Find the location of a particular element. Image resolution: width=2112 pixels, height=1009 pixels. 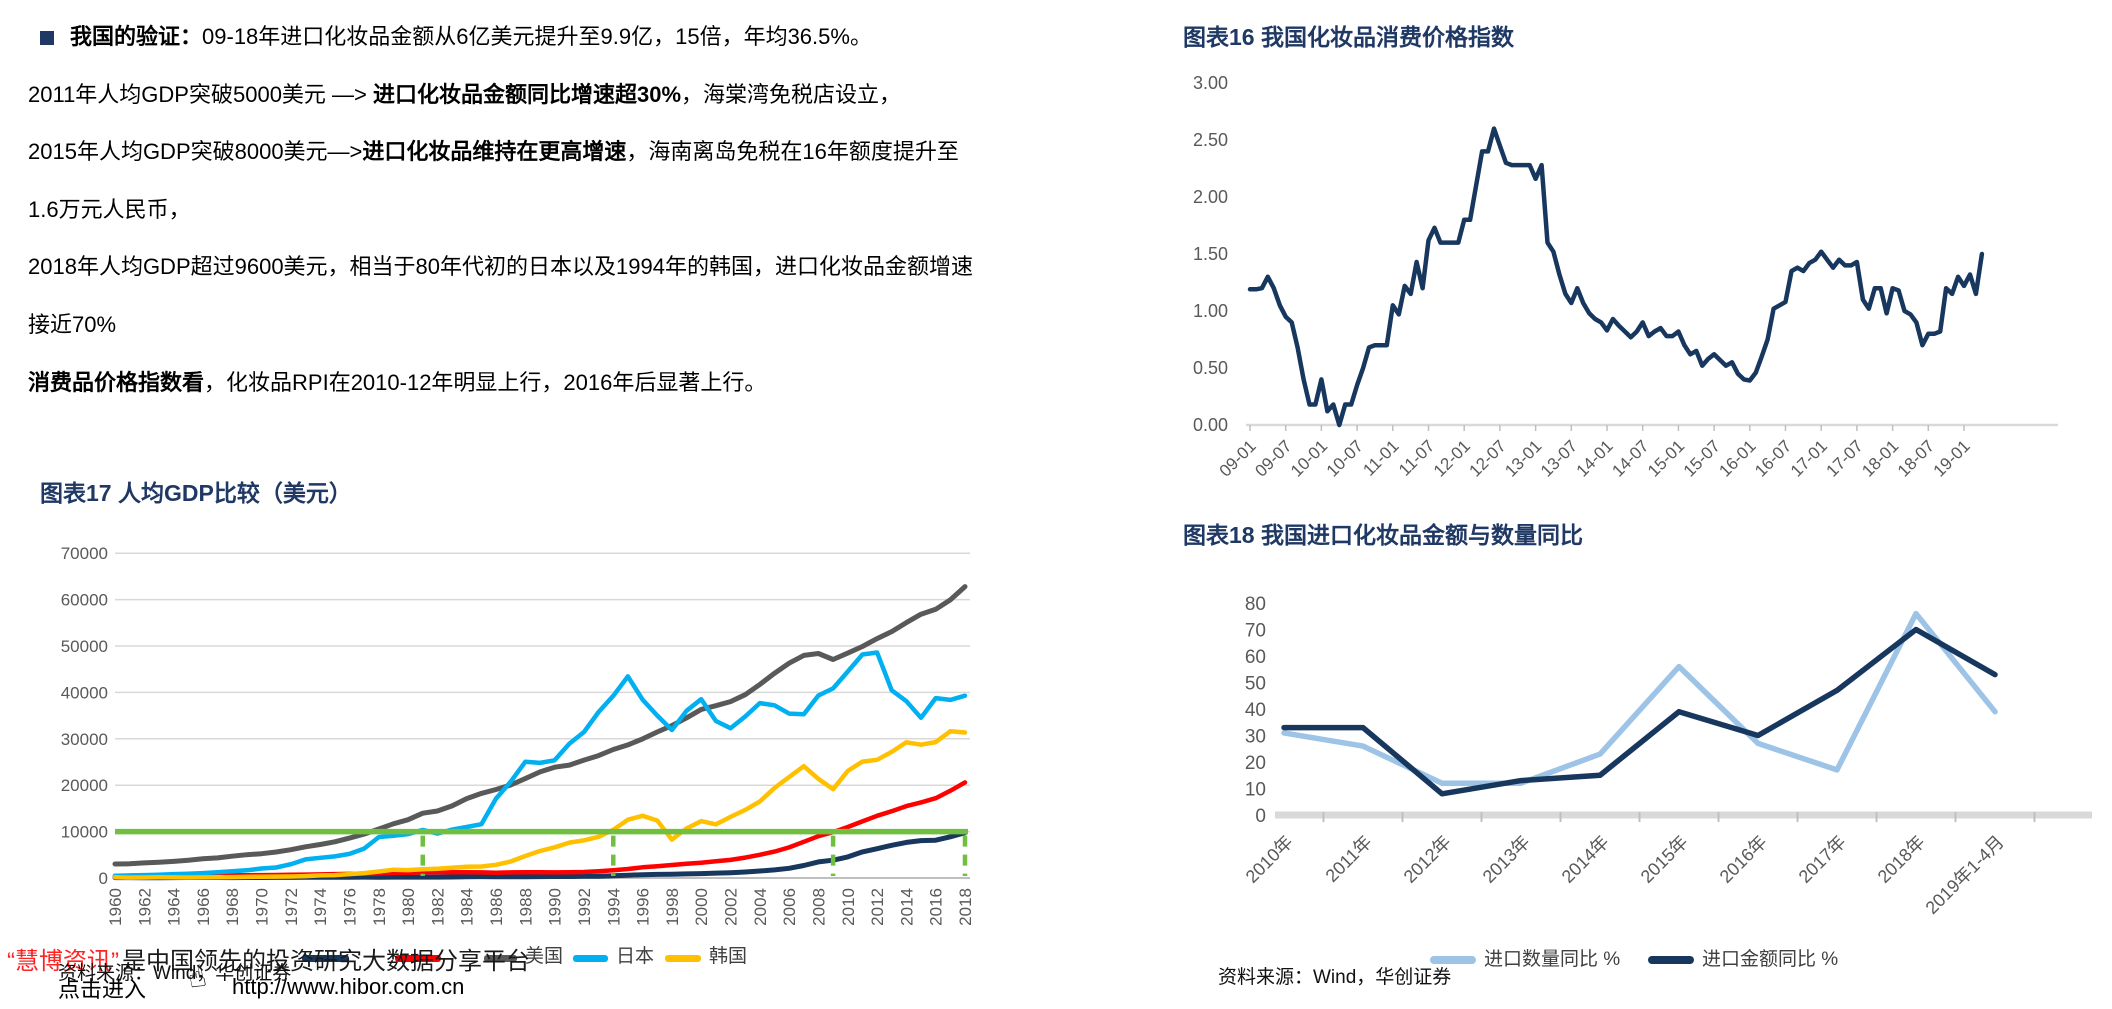

chart17-x-tick: 1976 is located at coordinates (349, 907).